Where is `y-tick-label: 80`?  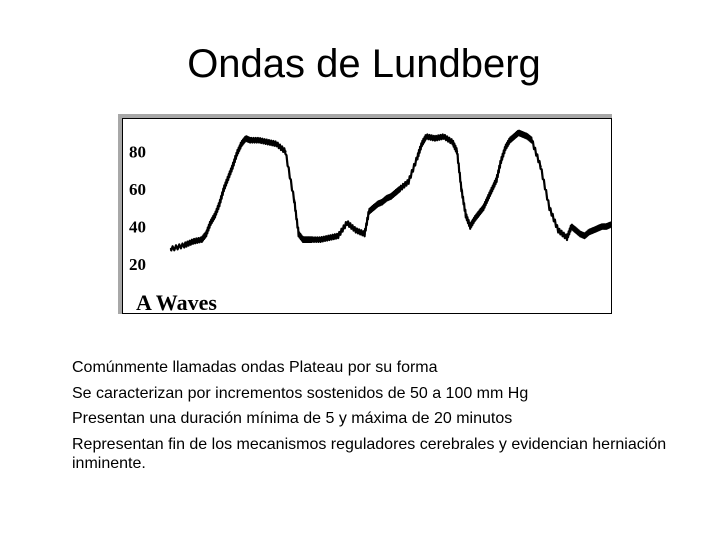 y-tick-label: 80 is located at coordinates (137, 152).